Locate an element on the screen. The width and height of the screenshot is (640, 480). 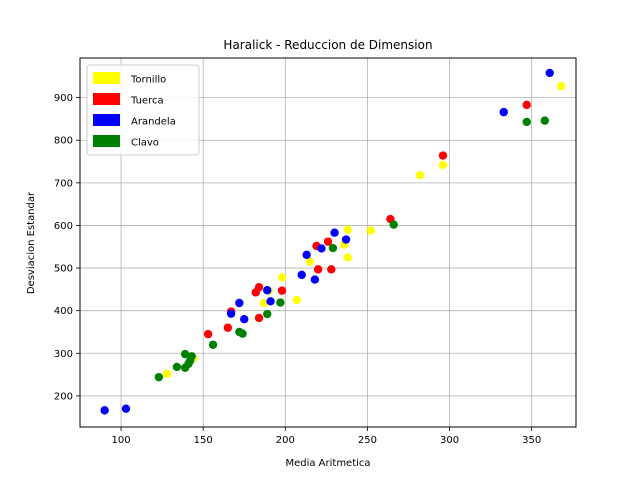
legend-swatch-tuerca is located at coordinates (106, 99).